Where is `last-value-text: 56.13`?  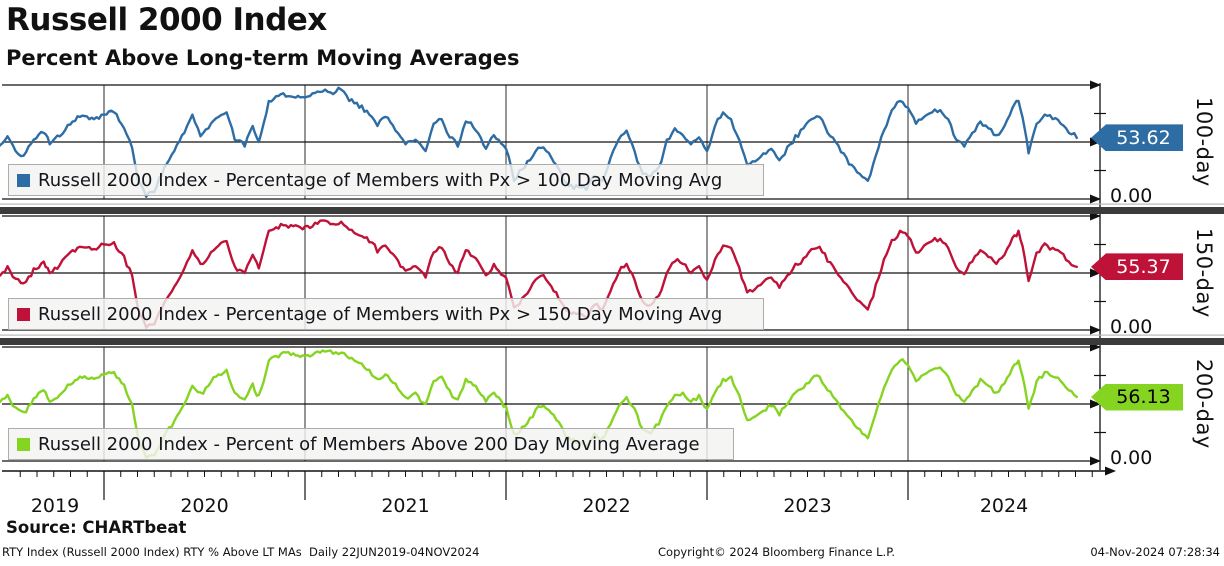 last-value-text: 56.13 is located at coordinates (1143, 397).